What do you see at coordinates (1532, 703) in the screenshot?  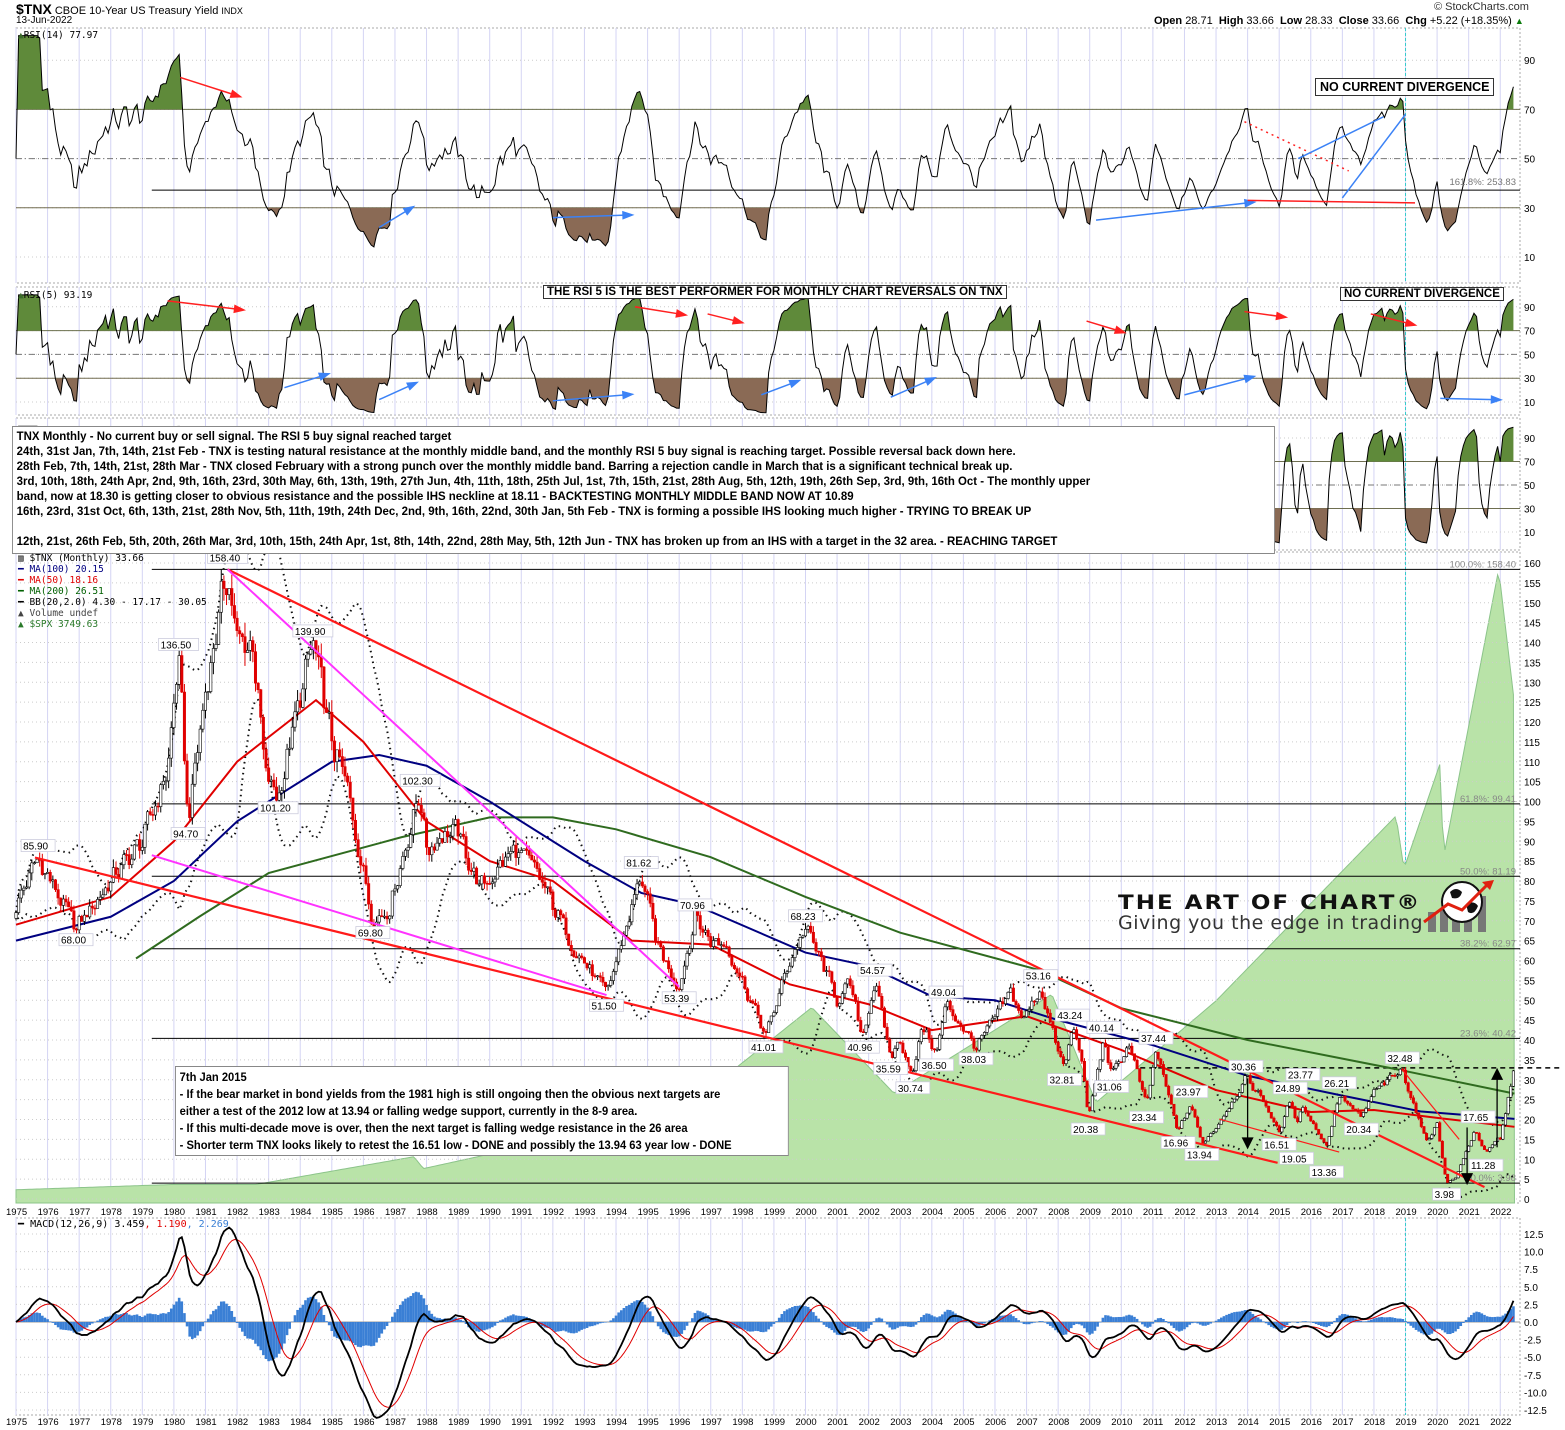 I see `price-axis-tick-label: 125` at bounding box center [1532, 703].